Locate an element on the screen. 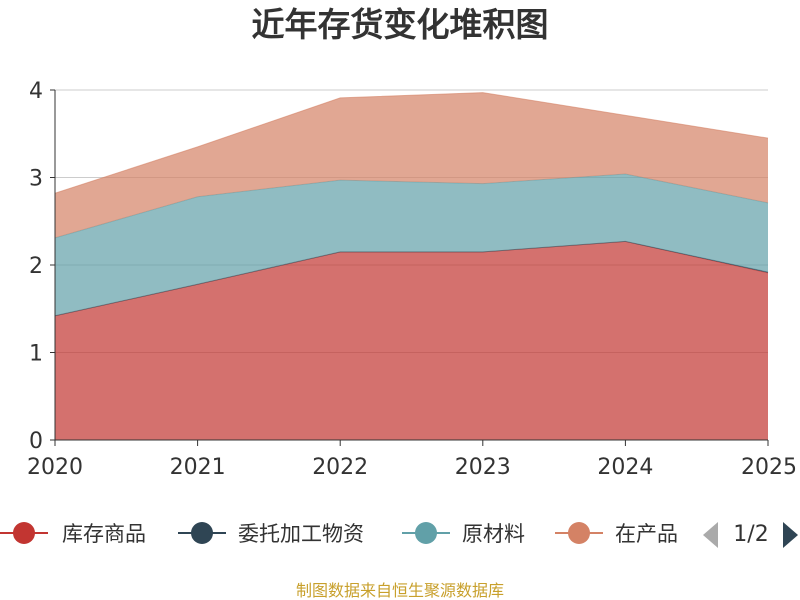 This screenshot has height=600, width=800. legend-page-indicator: 1/2 is located at coordinates (750, 534).